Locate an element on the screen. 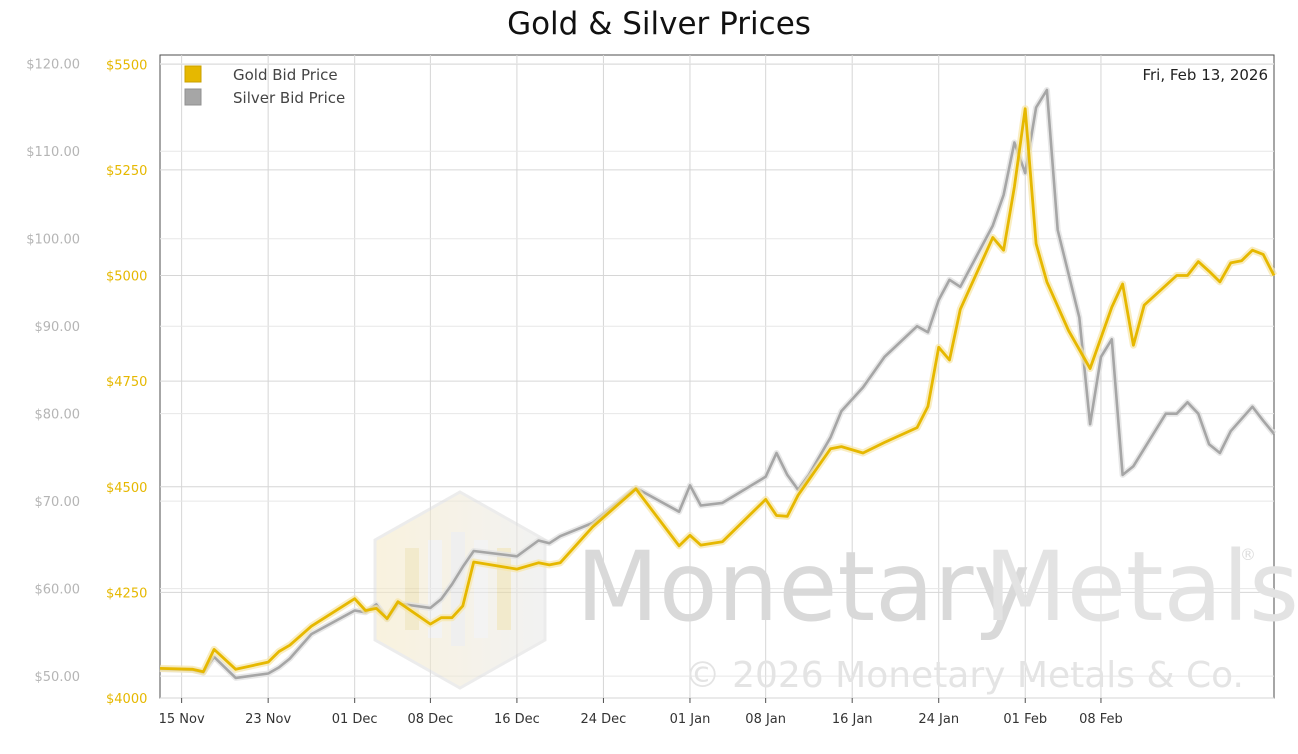 The width and height of the screenshot is (1298, 754). x-tick-label-2: 01 Dec is located at coordinates (355, 719).